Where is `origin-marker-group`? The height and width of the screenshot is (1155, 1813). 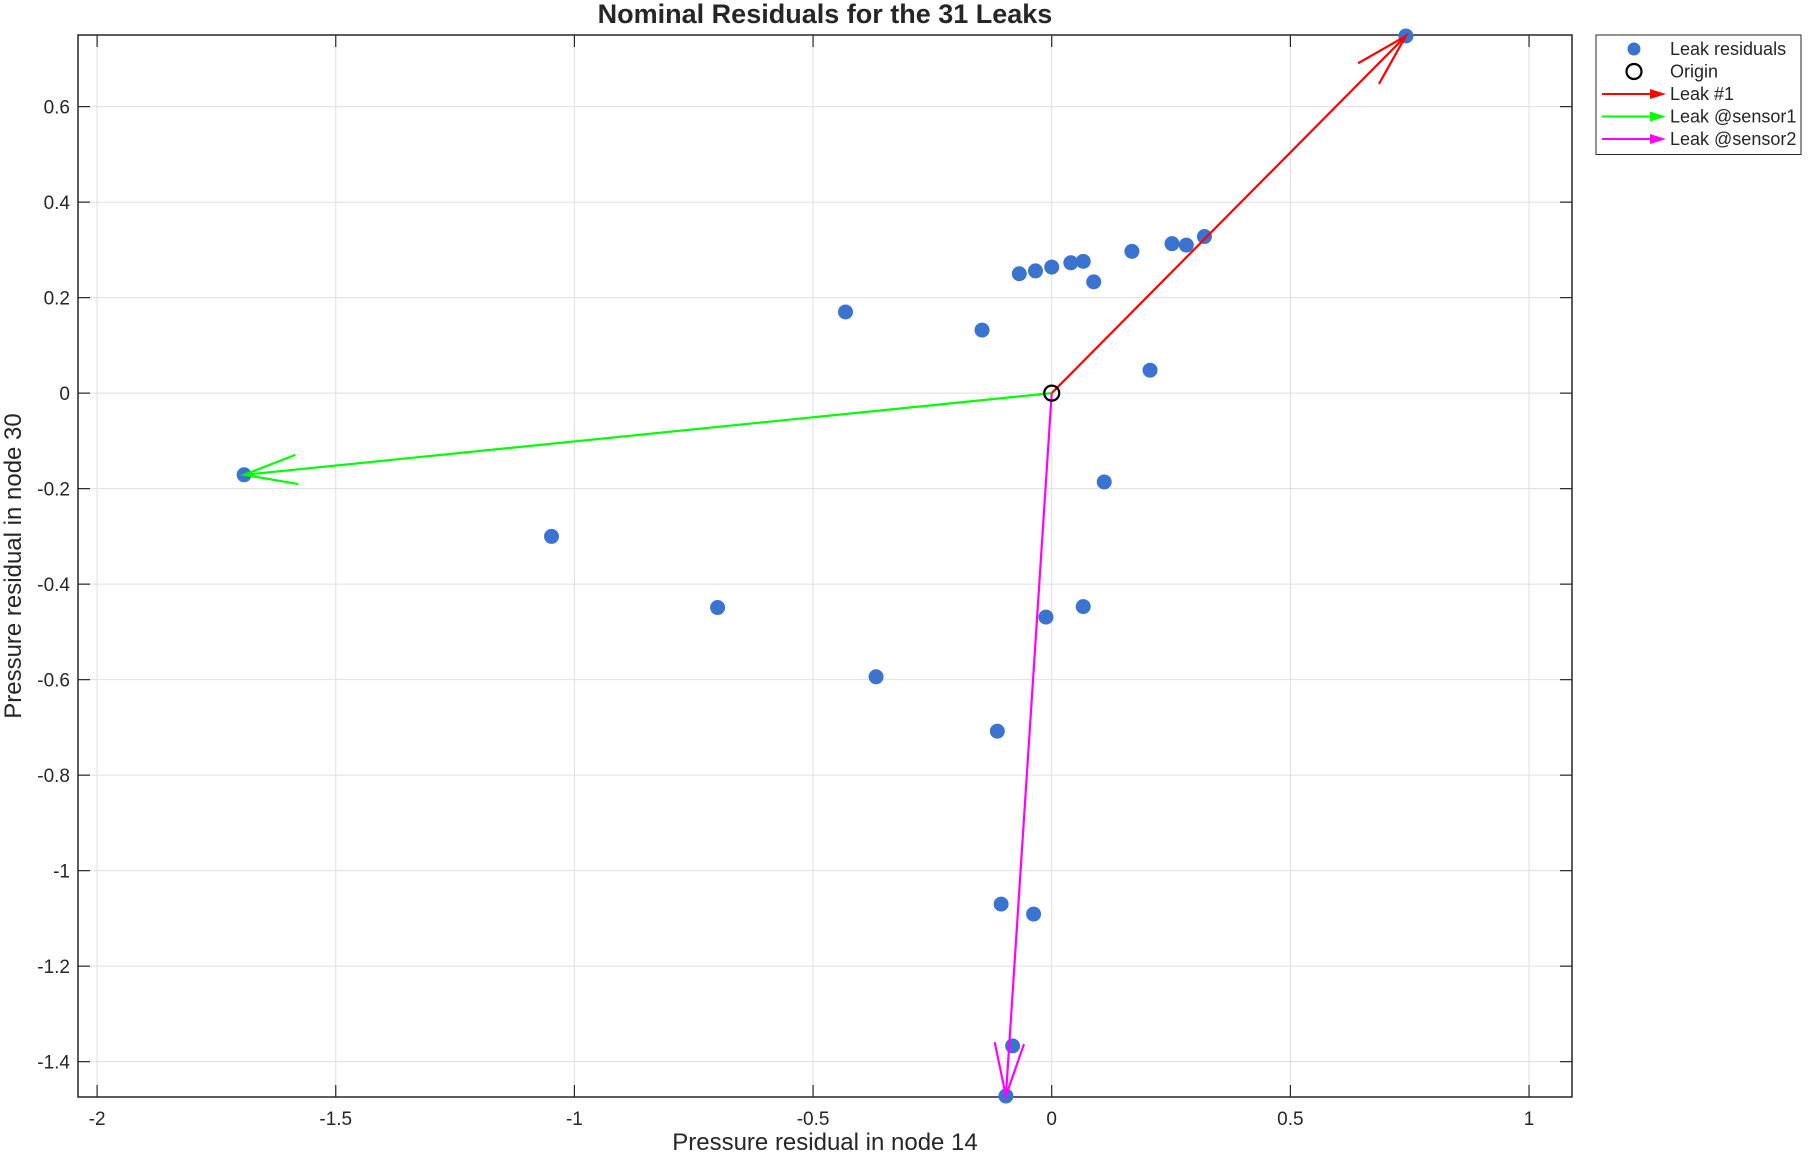 origin-marker-group is located at coordinates (1052, 393).